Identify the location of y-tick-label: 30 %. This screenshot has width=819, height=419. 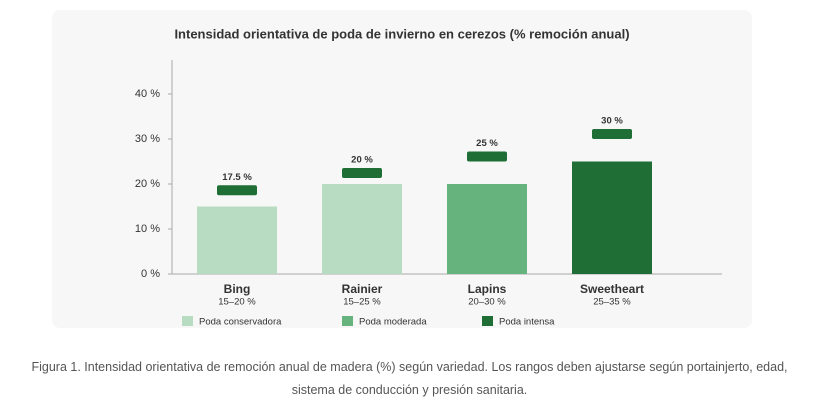
(147, 139).